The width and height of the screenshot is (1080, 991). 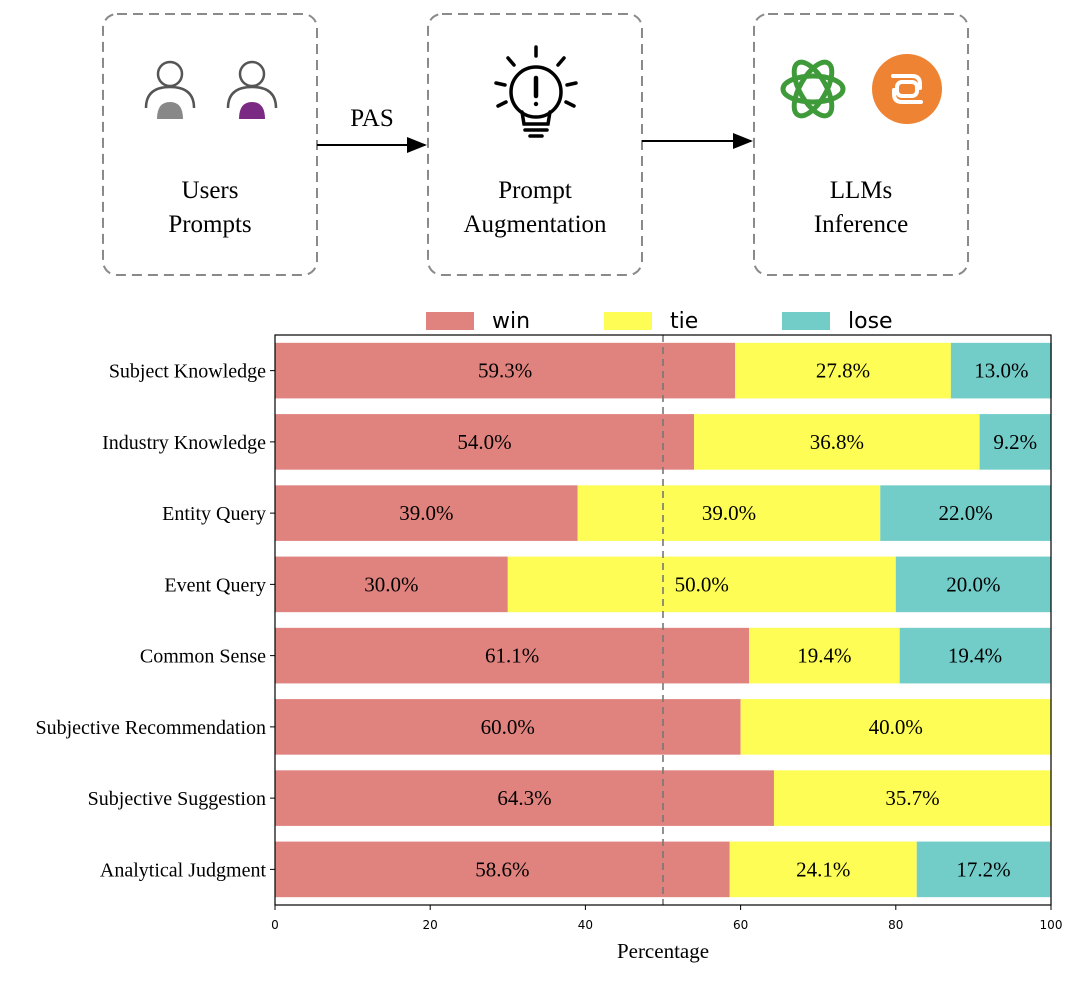 I want to click on bar-label-lose-3: 22.0%, so click(x=966, y=513).